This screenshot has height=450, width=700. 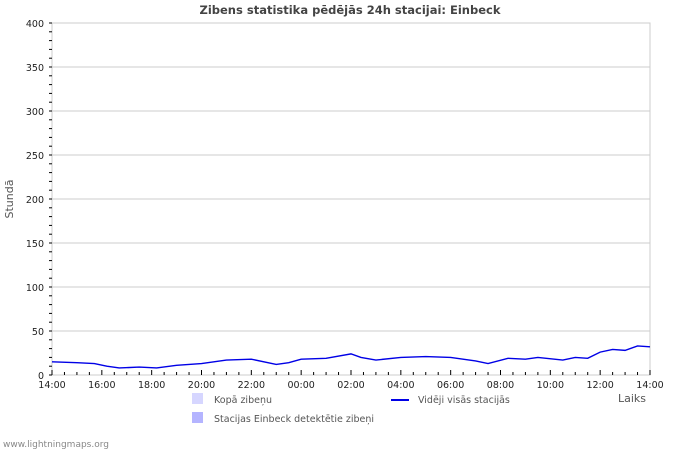 What do you see at coordinates (500, 385) in the screenshot?
I see `x-tick-label: 08:00` at bounding box center [500, 385].